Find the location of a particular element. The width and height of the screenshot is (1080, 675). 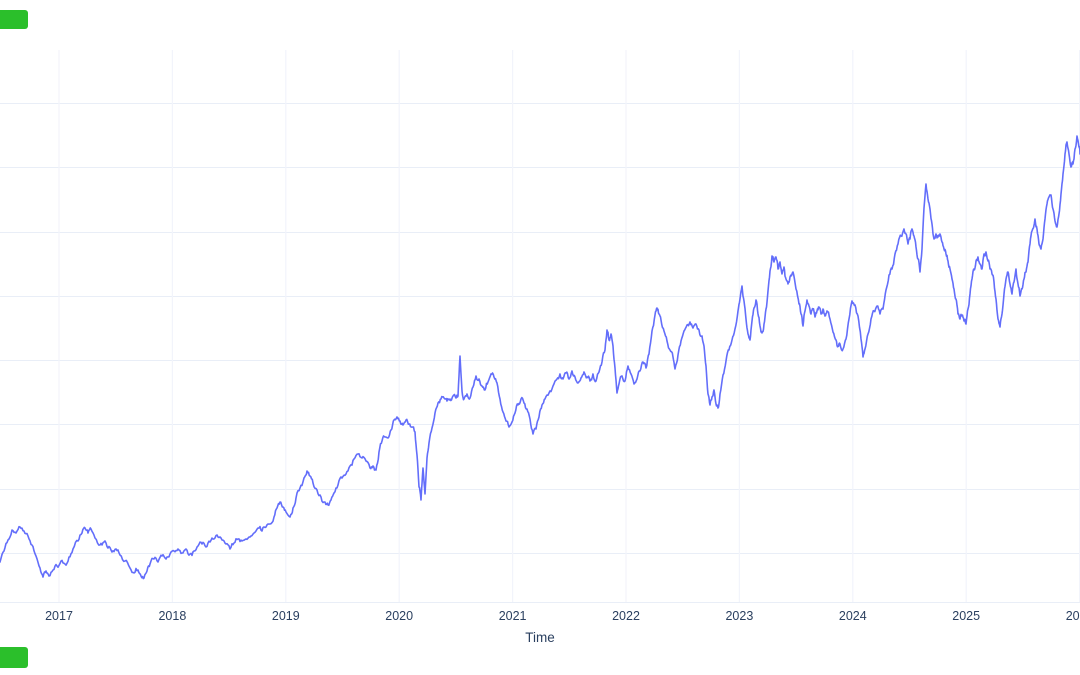

clipped-green-button-top is located at coordinates (14, 19).